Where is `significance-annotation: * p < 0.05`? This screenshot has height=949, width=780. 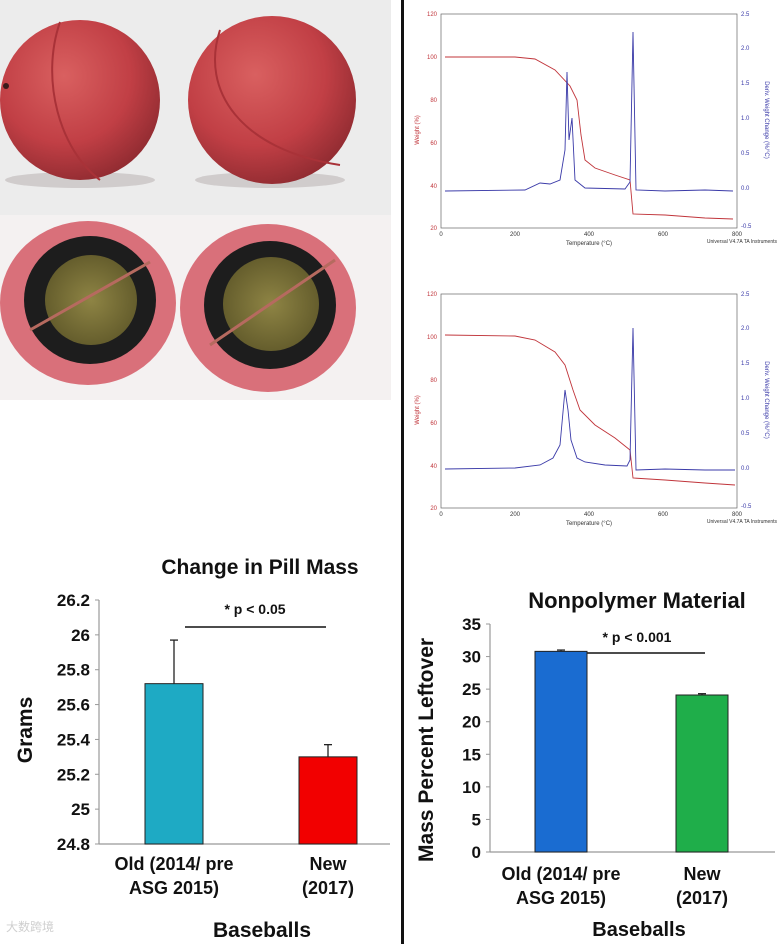 significance-annotation: * p < 0.05 is located at coordinates (254, 609).